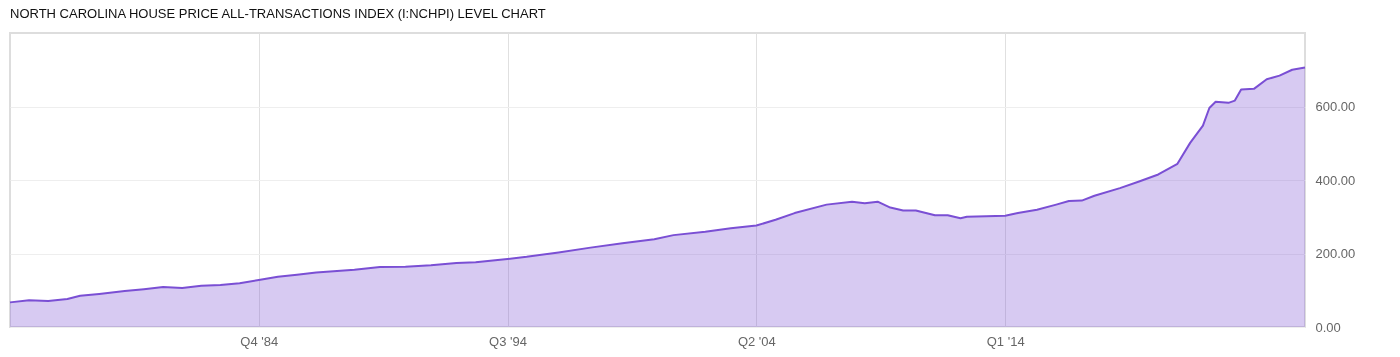 The image size is (1400, 357). What do you see at coordinates (756, 341) in the screenshot?
I see `x-tick-label: Q2 '04` at bounding box center [756, 341].